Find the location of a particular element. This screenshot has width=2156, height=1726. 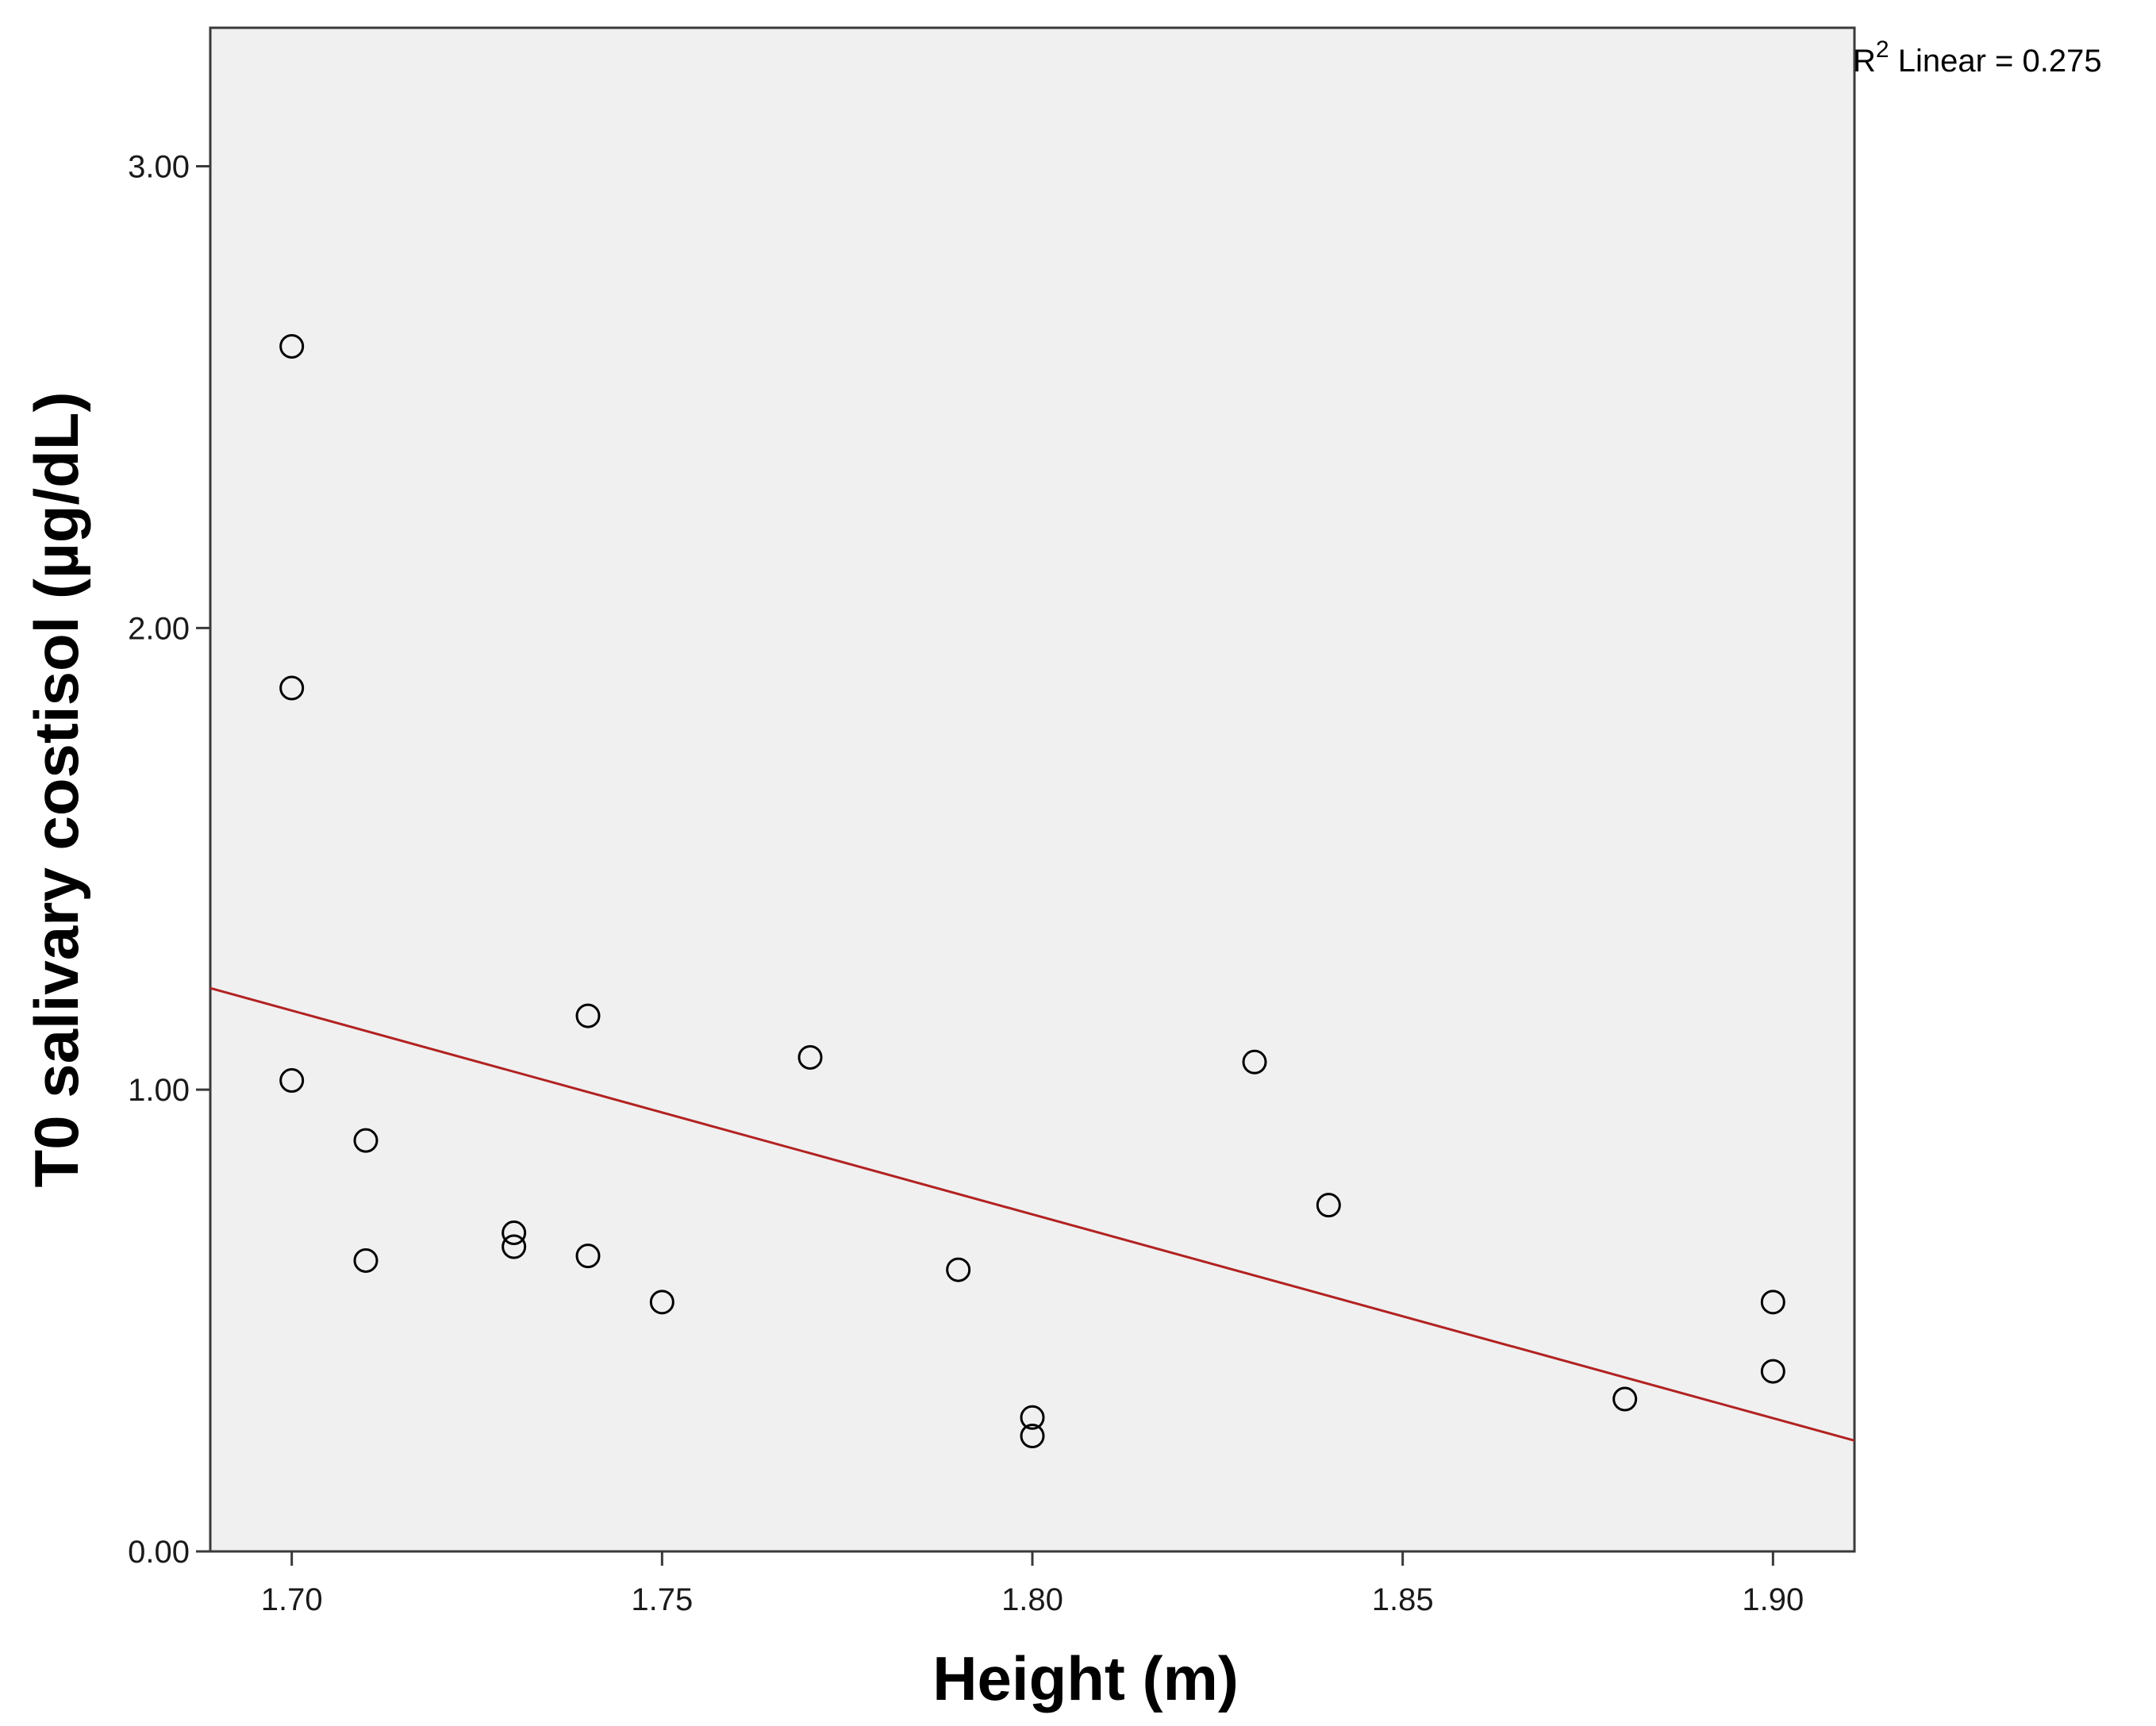

x-tick-label: 1.90 is located at coordinates (1773, 1599).